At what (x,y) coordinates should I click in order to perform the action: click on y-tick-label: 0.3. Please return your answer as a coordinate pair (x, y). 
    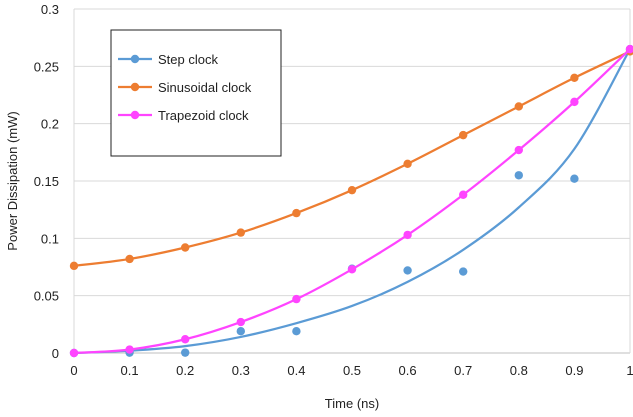
    Looking at the image, I should click on (50, 9).